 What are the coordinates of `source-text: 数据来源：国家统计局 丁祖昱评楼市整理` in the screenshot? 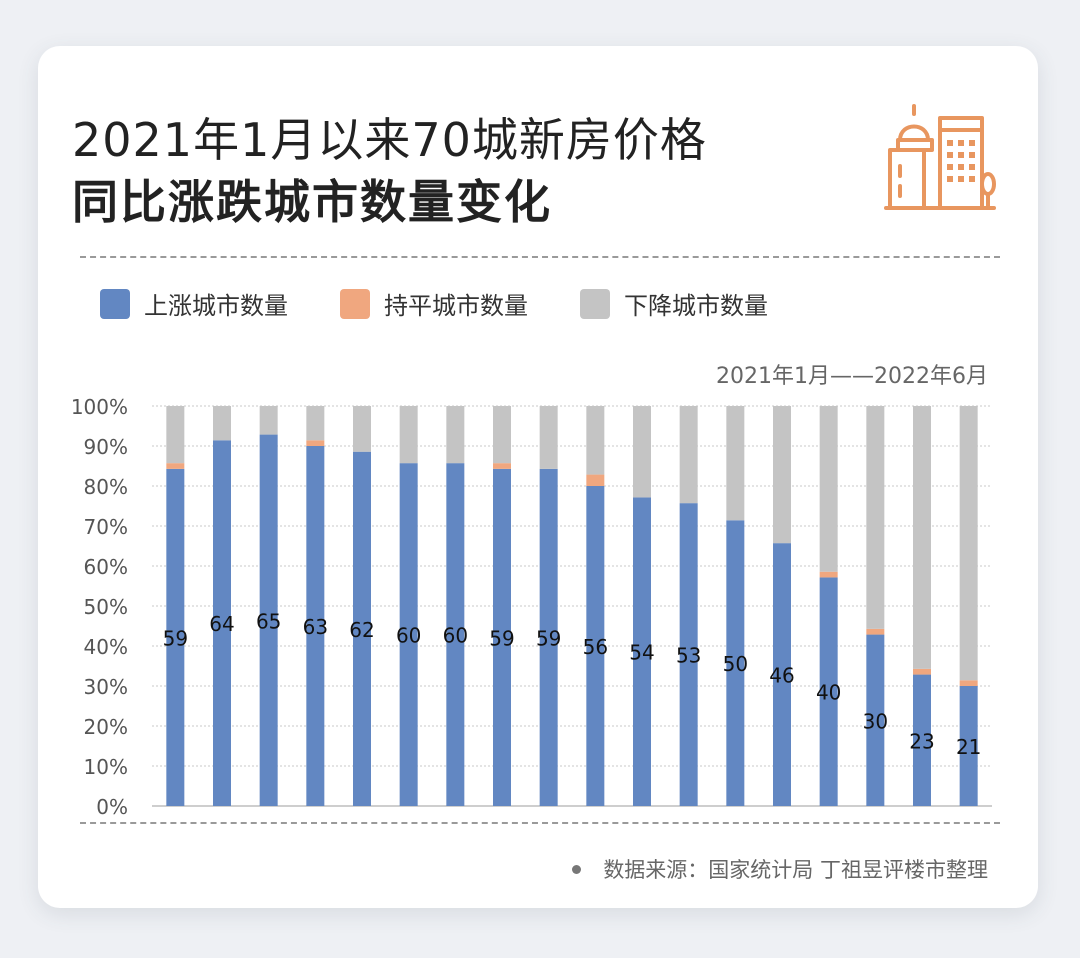 It's located at (795, 870).